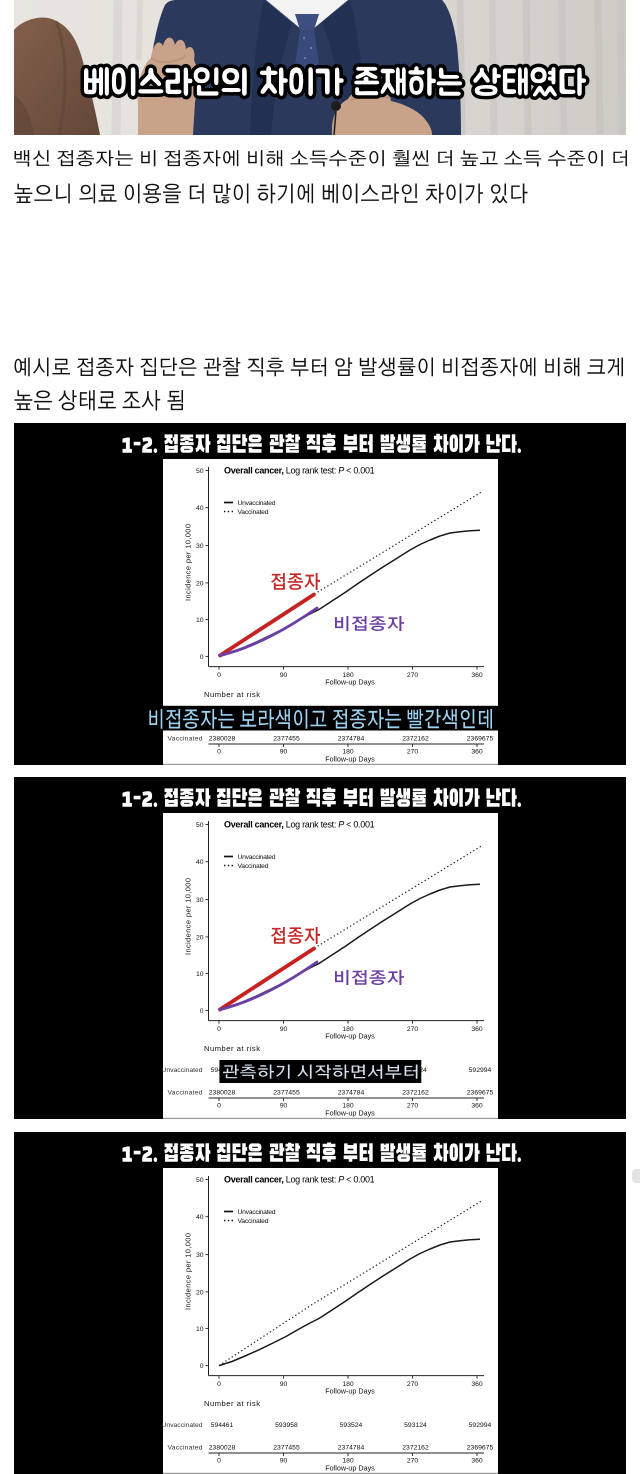 Image resolution: width=640 pixels, height=1474 pixels. What do you see at coordinates (222, 1425) in the screenshot?
I see `svg-text: 594461` at bounding box center [222, 1425].